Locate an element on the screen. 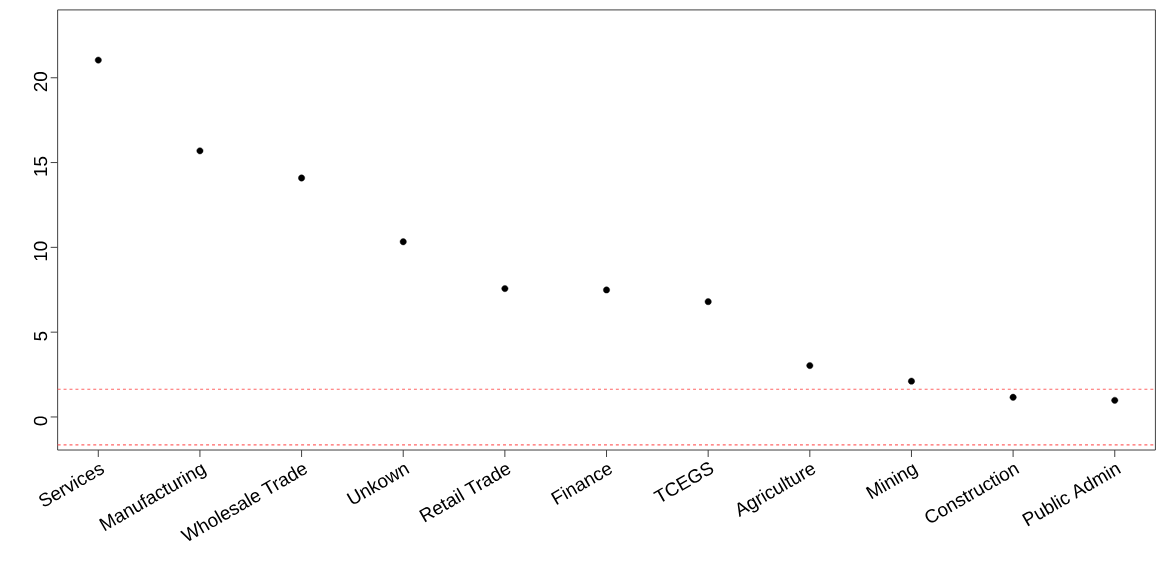  y-tick-label: 10 is located at coordinates (40, 251).